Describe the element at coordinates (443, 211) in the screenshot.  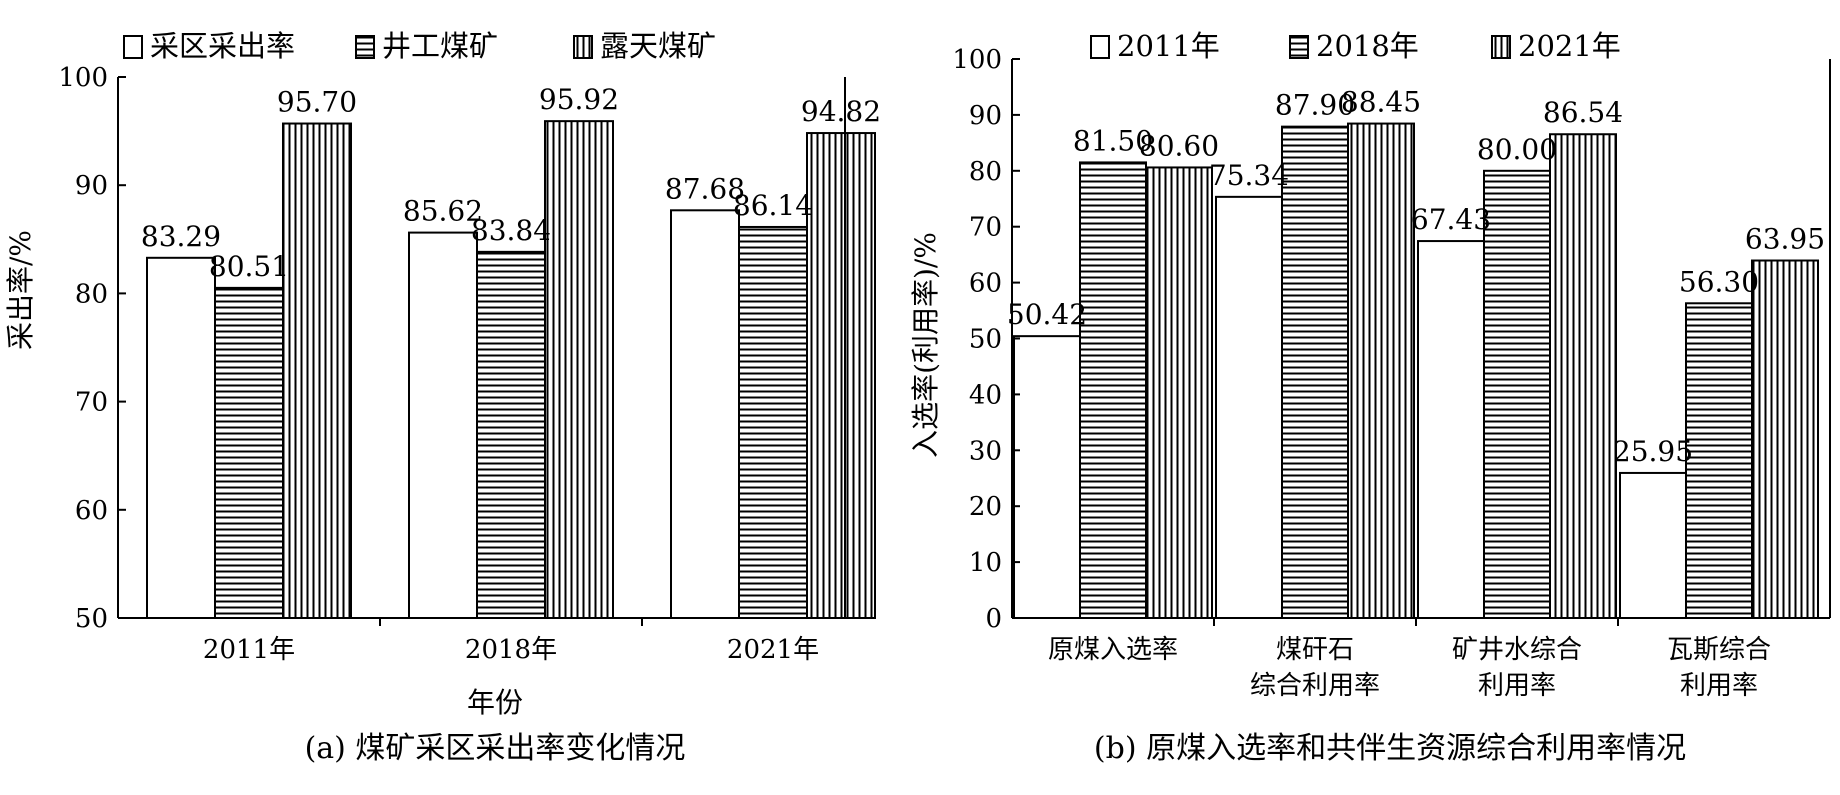
I see `data-label: 85.62` at that location.